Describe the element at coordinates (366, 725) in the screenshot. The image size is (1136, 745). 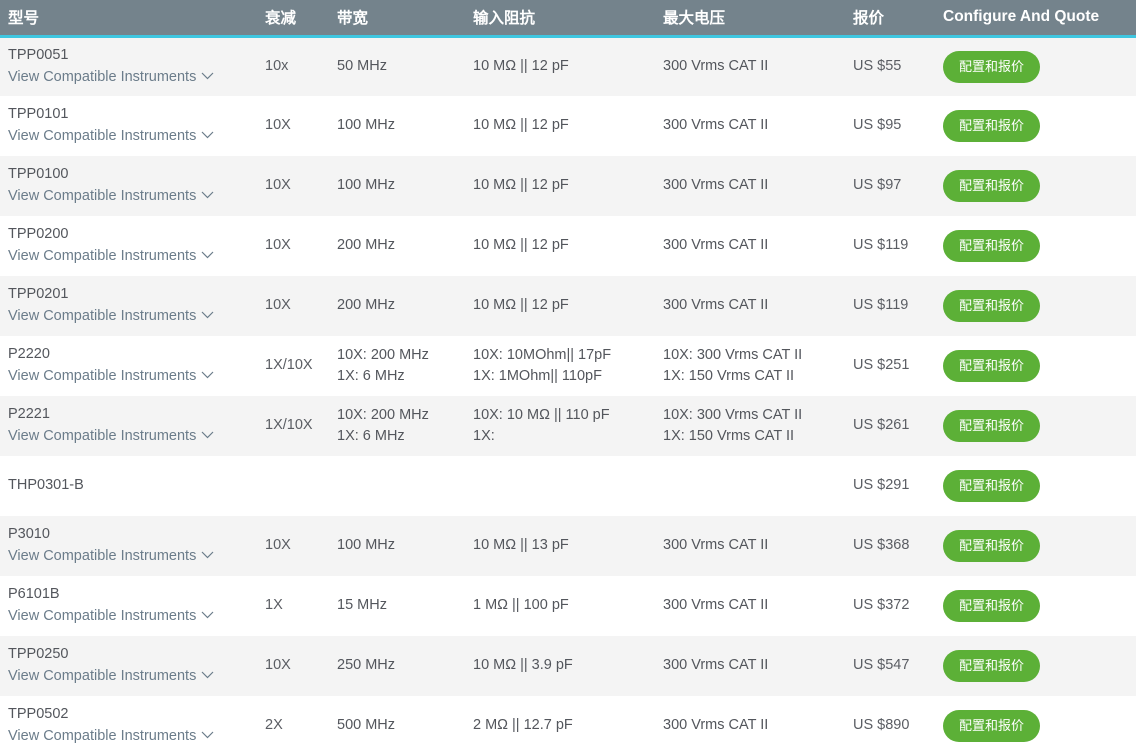
I see `bandwidth-value: 500 MHz` at that location.